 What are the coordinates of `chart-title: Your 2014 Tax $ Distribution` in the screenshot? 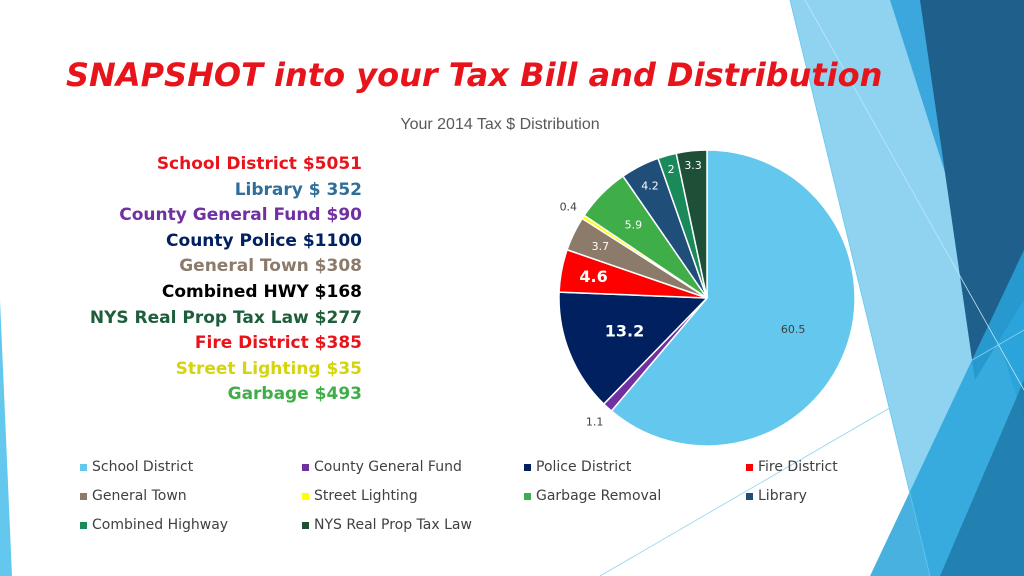 It's located at (500, 124).